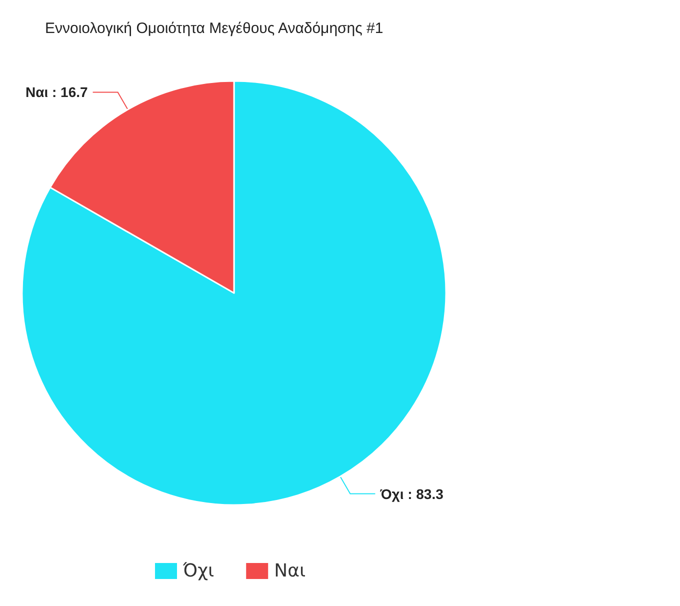 The height and width of the screenshot is (606, 680). What do you see at coordinates (214, 28) in the screenshot?
I see `chart-title: Εννοιολογική Ομοιότητα Μεγέθους Αναδόμησης #1` at bounding box center [214, 28].